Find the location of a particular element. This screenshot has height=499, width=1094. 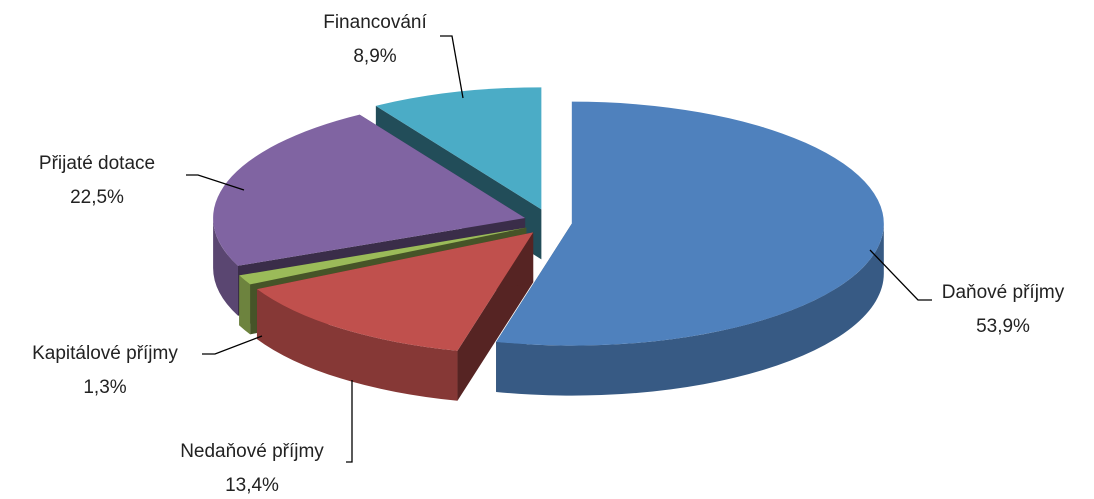

category-label: Financování is located at coordinates (375, 22).